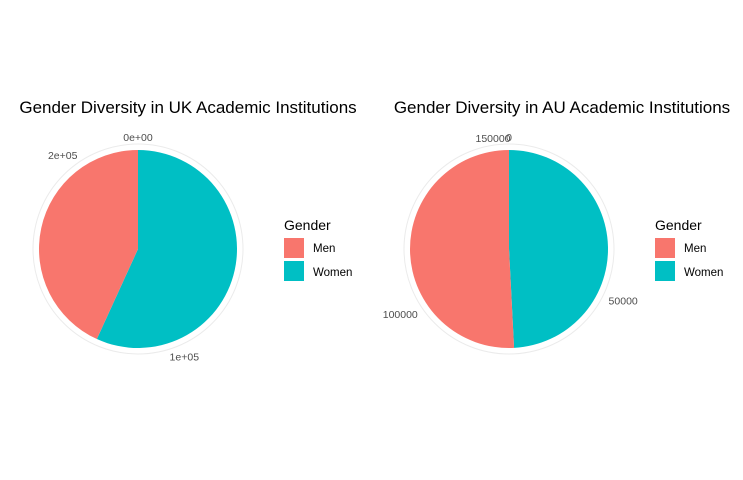 Image resolution: width=743 pixels, height=480 pixels. I want to click on tick-label: 2e+05, so click(63, 156).